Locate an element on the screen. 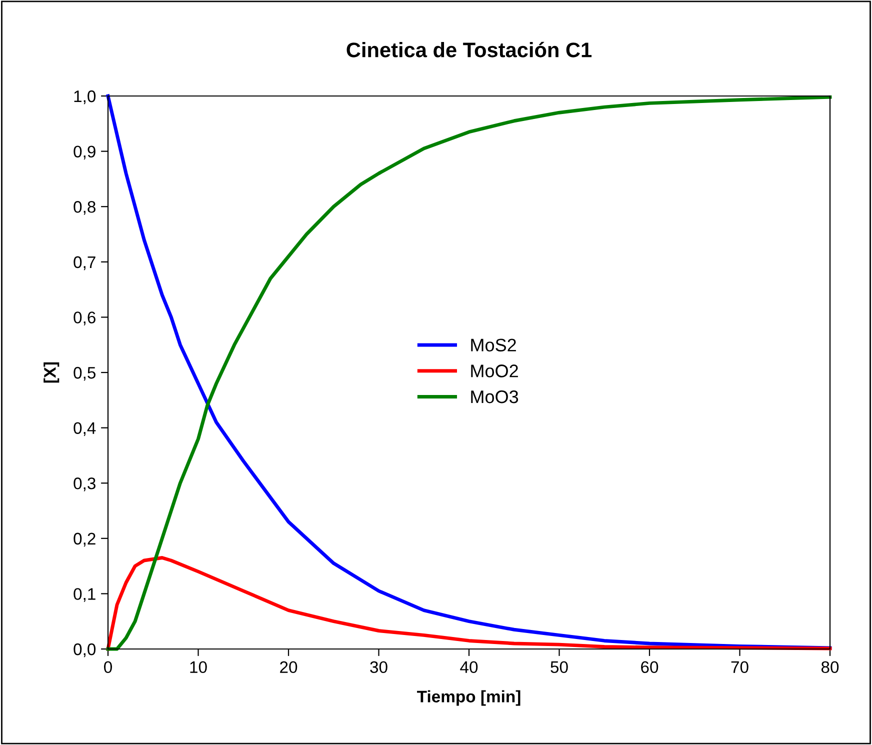 This screenshot has height=745, width=872. x-tick-label: 80 is located at coordinates (830, 667).